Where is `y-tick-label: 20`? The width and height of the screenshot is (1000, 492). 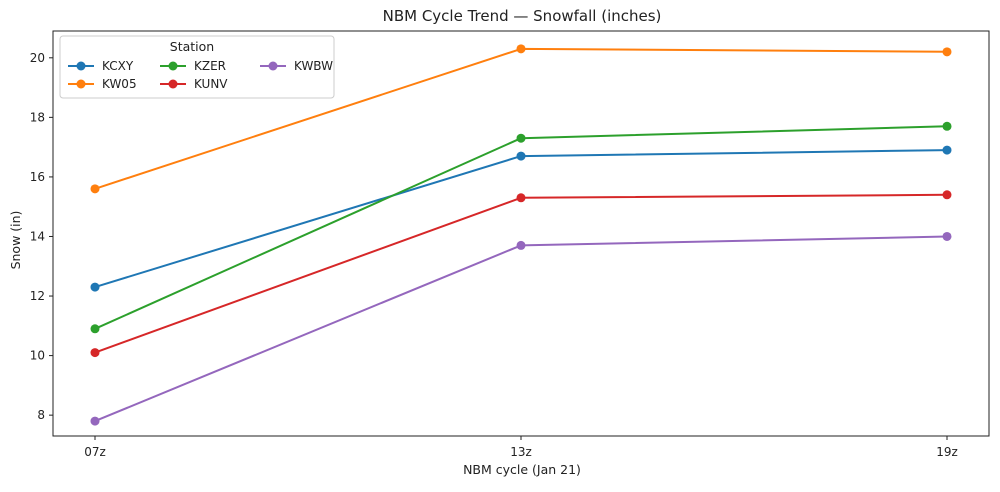 y-tick-label: 20 is located at coordinates (37, 58).